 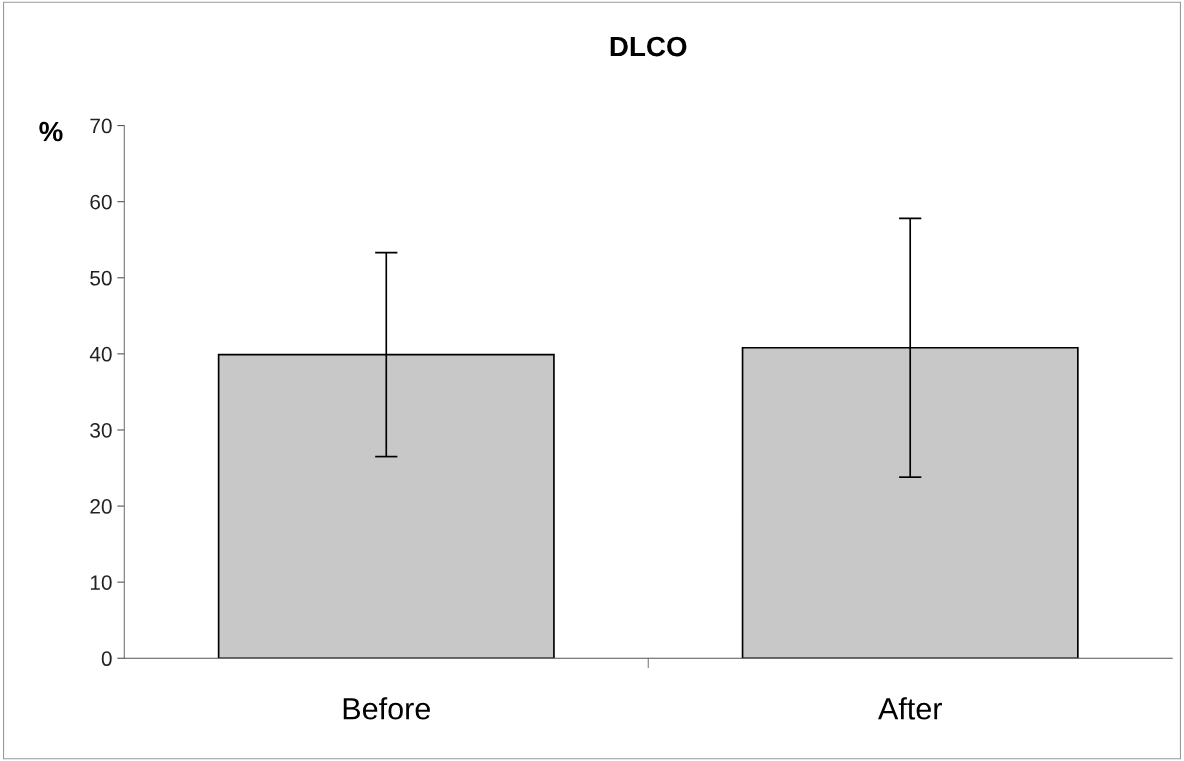 What do you see at coordinates (101, 126) in the screenshot?
I see `y-tick-label: 70` at bounding box center [101, 126].